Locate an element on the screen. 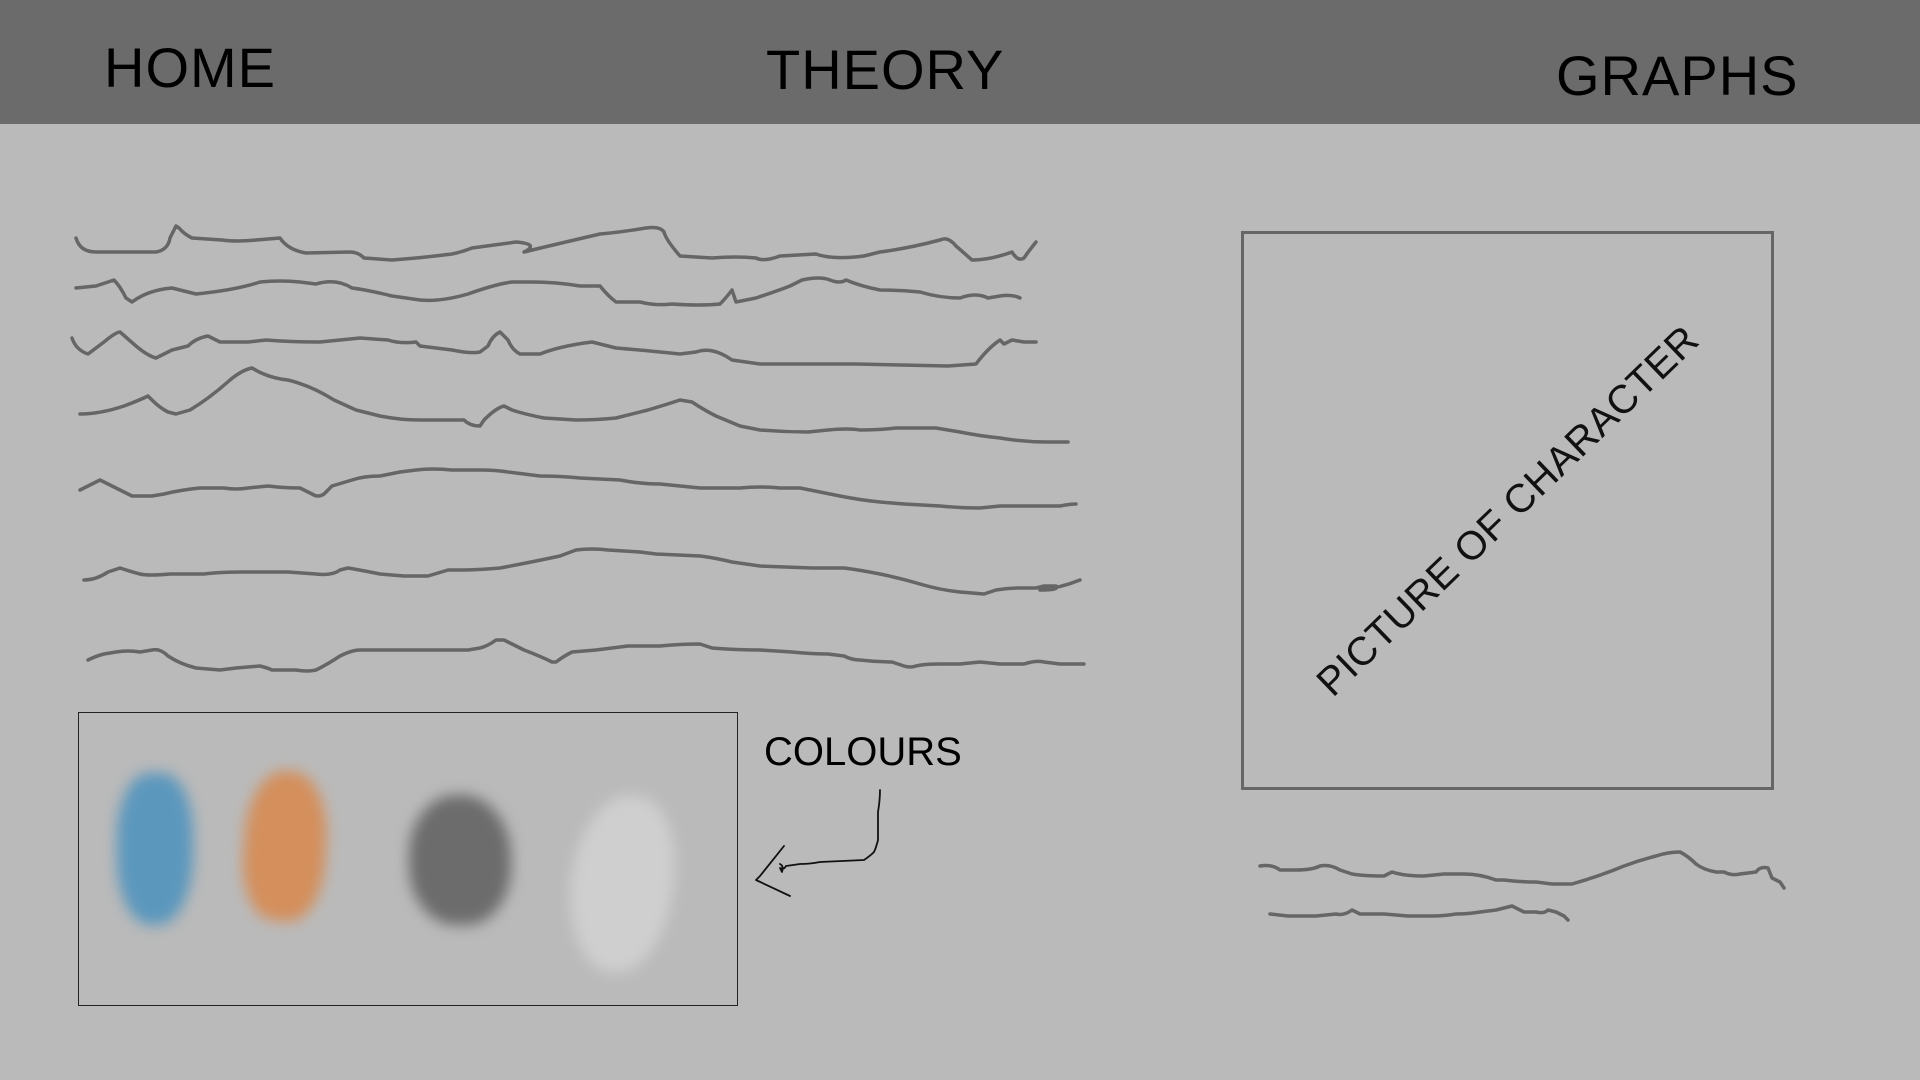  colour-swatch-grey is located at coordinates (460, 860).